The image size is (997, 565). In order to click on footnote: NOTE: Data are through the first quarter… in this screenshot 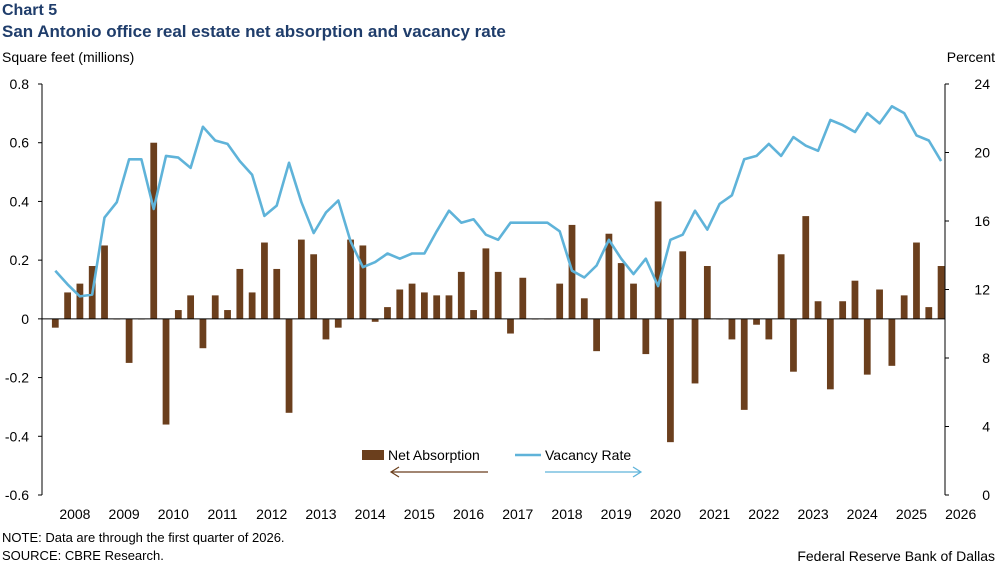, I will do `click(143, 537)`.